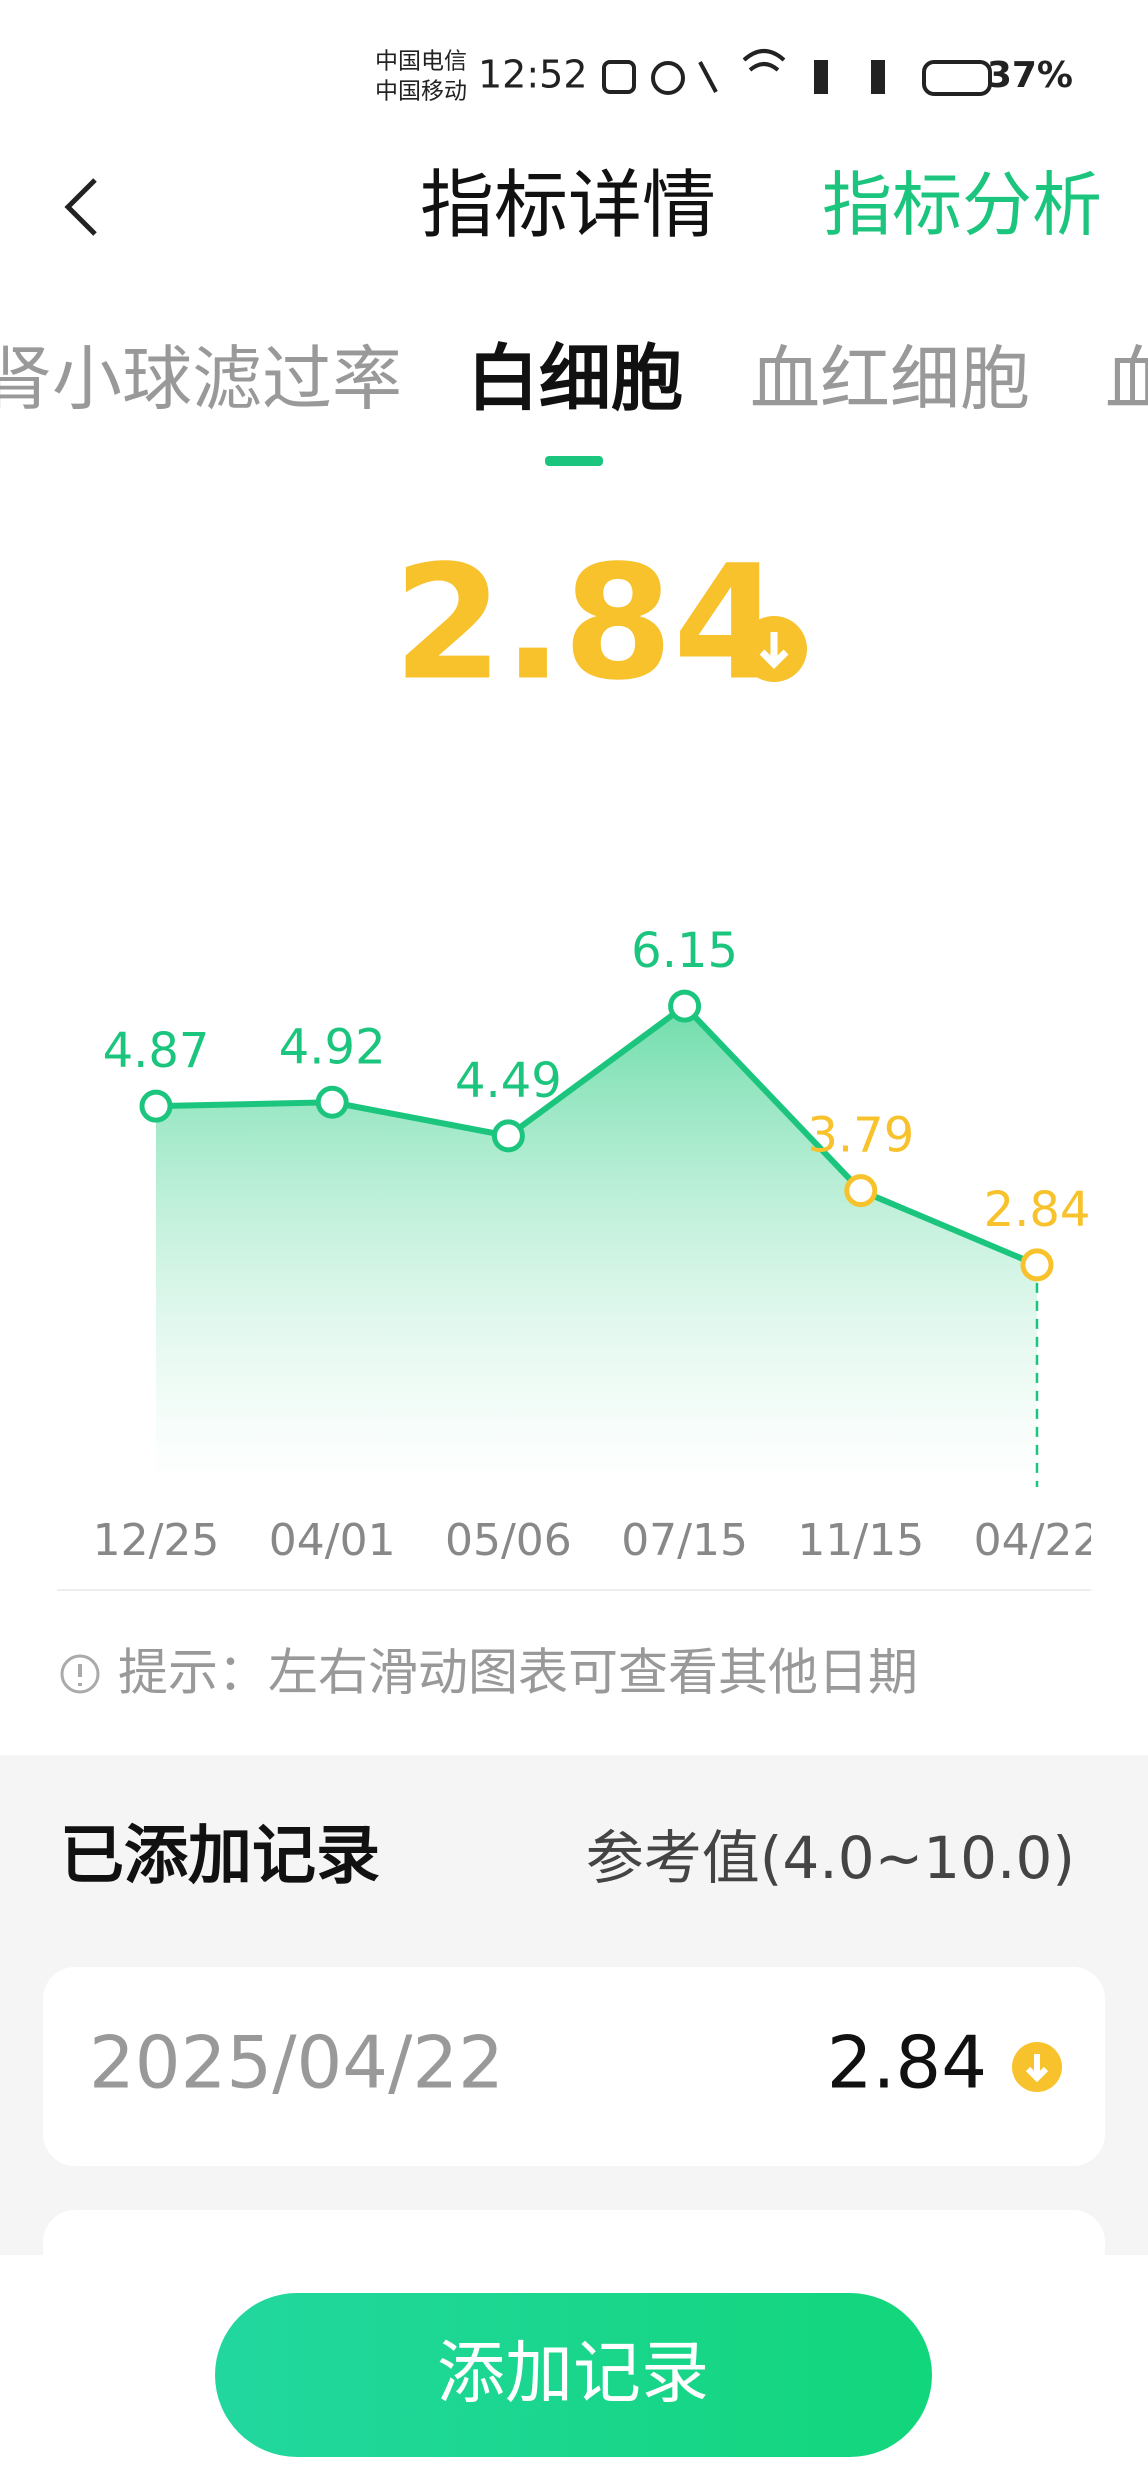 This screenshot has width=1148, height=2492. Describe the element at coordinates (296, 2063) in the screenshot. I see `record-date: 2025/04/22` at that location.